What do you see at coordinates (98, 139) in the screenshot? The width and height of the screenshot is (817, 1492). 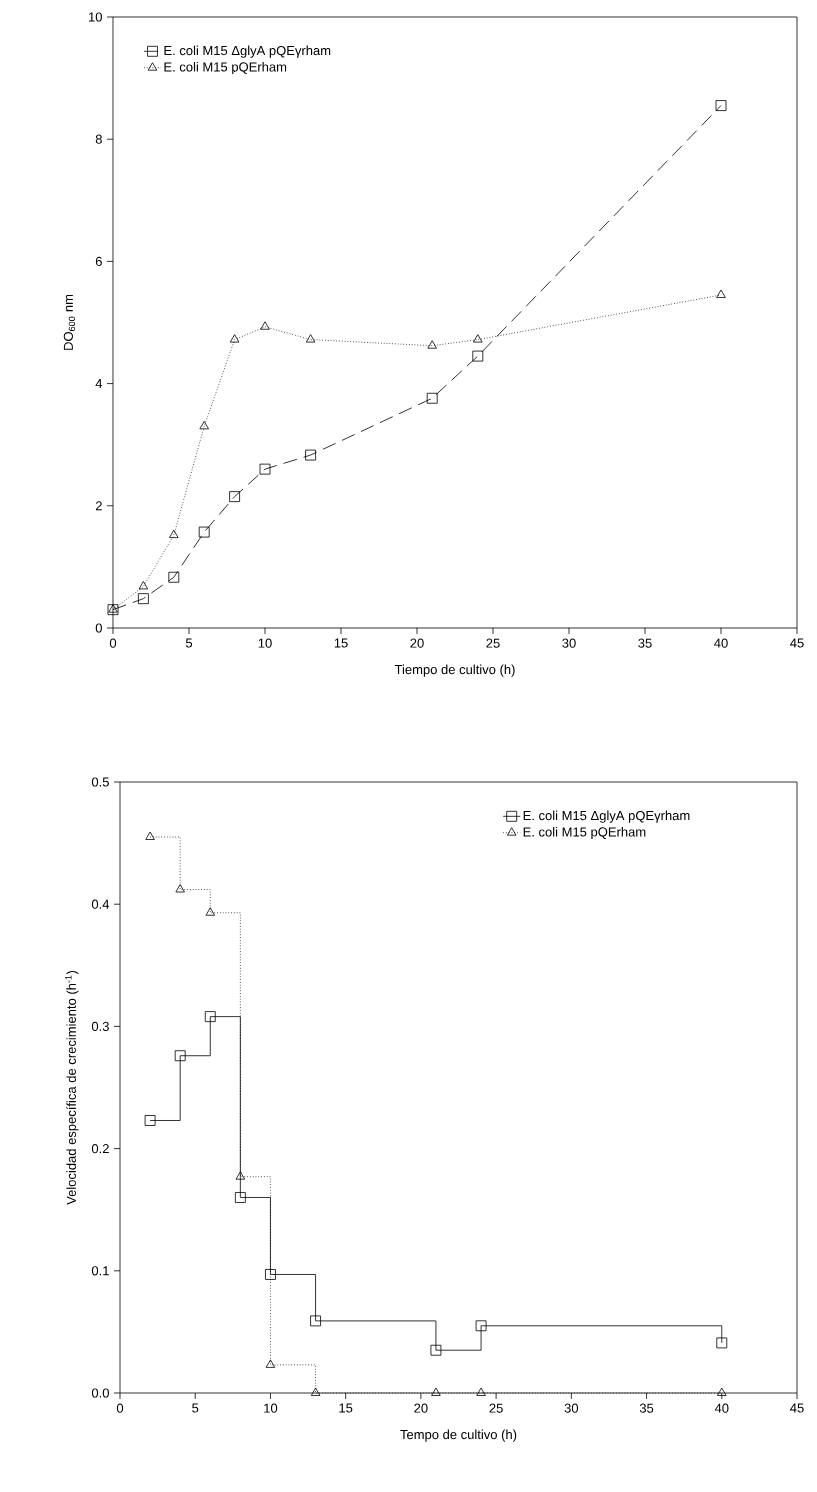 I see `y-tick-label: 8` at bounding box center [98, 139].